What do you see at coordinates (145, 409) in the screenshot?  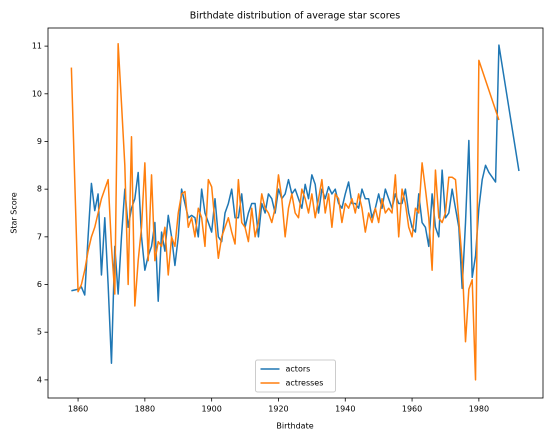 I see `x-tick-label: 1880` at bounding box center [145, 409].